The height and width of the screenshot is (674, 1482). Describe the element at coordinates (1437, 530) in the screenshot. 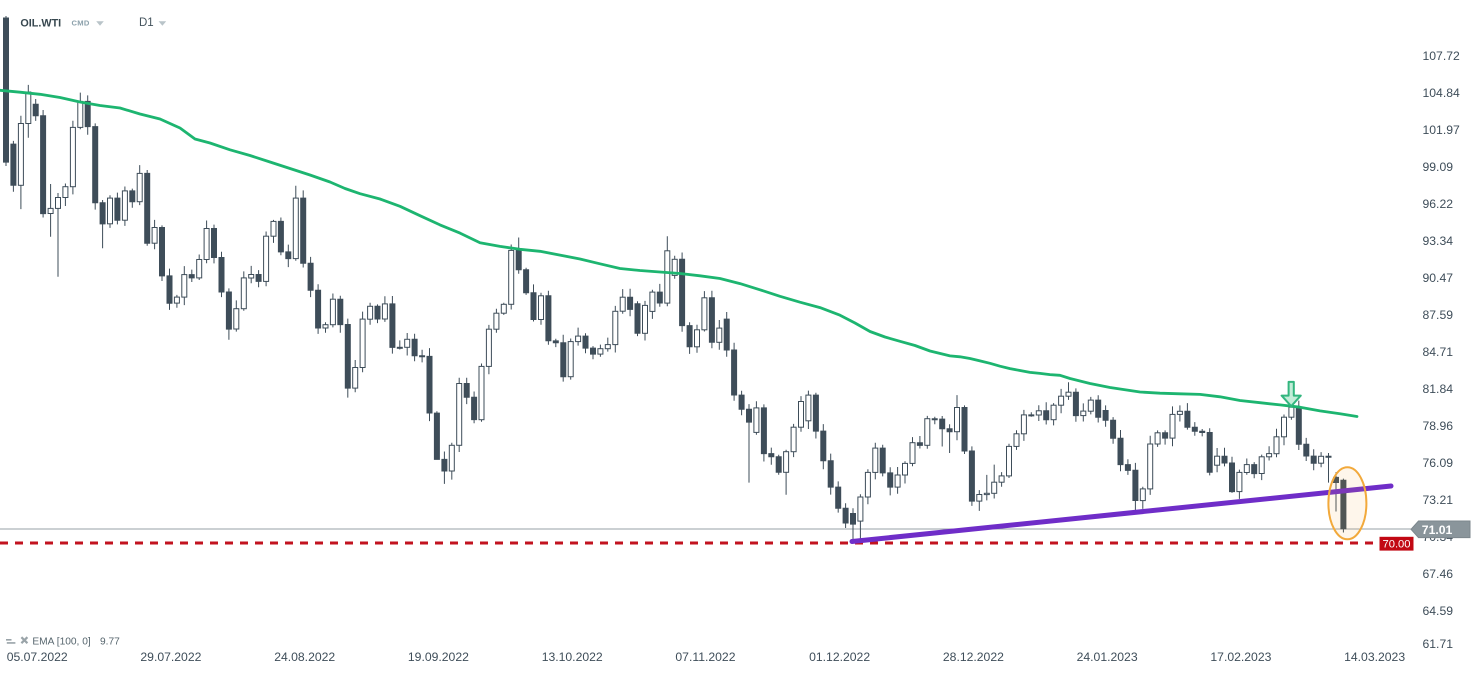

I see `svg-text: 71.01` at that location.